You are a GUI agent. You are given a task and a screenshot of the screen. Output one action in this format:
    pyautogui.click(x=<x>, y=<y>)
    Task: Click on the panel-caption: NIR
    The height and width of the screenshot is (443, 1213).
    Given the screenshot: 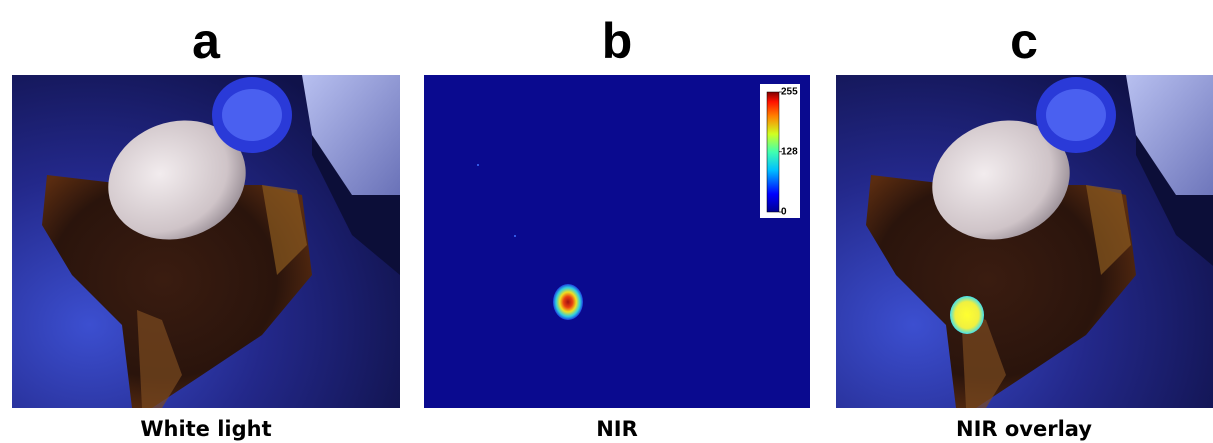 What is the action you would take?
    pyautogui.click(x=617, y=429)
    